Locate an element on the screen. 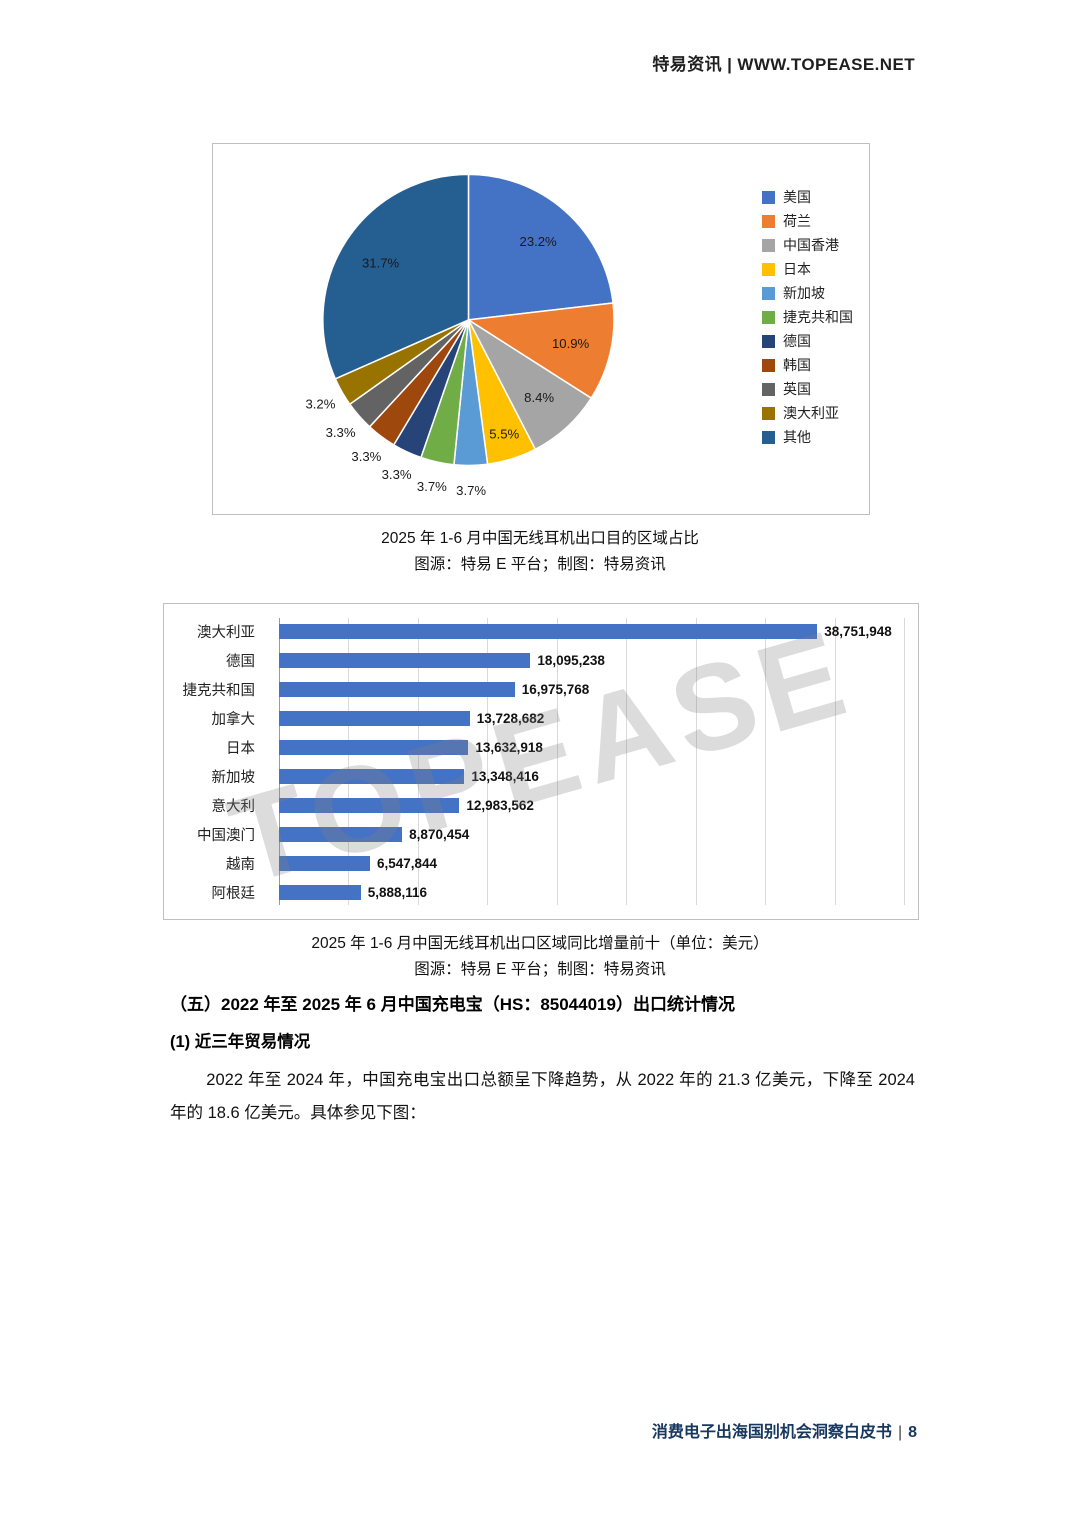 Image resolution: width=1080 pixels, height=1527 pixels. bar-track: 6,547,844 is located at coordinates (591, 863).